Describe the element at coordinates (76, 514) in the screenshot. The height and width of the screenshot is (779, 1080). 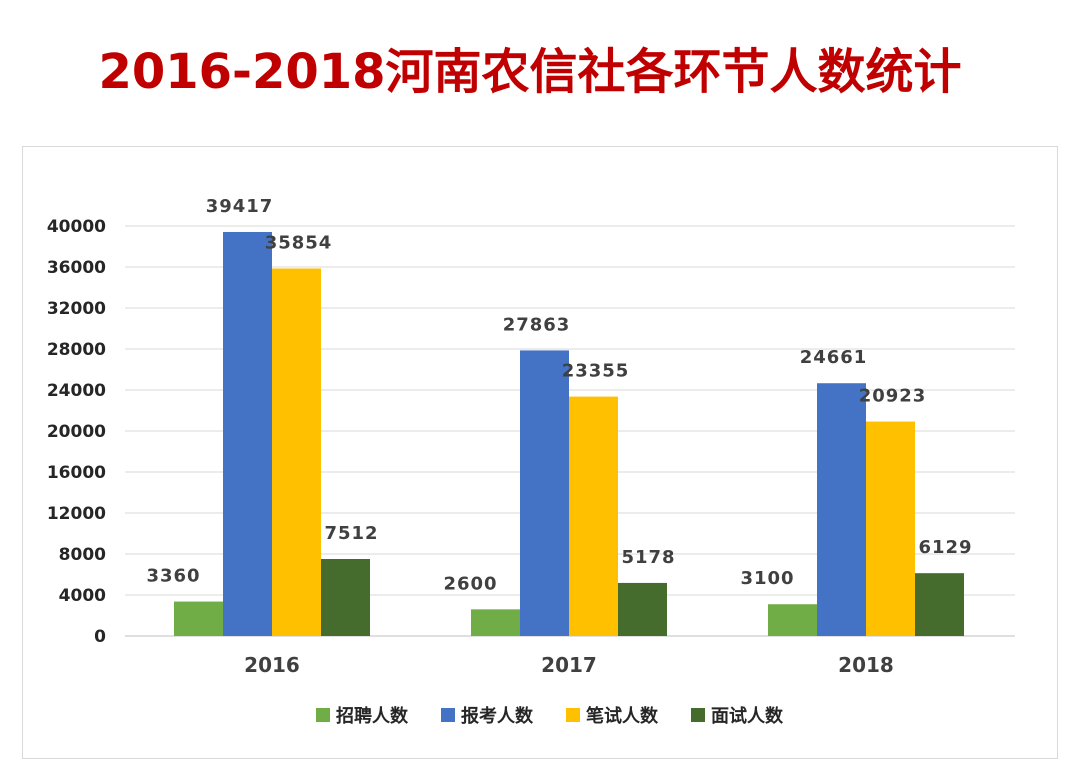
I see `y-tick-label: 12000` at that location.